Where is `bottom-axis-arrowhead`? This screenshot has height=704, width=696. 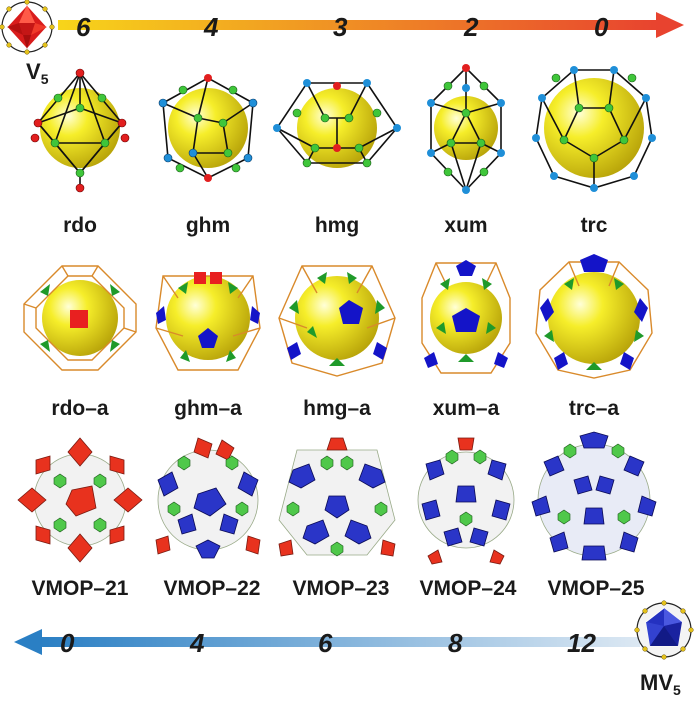
bottom-axis-arrowhead is located at coordinates (28, 642).